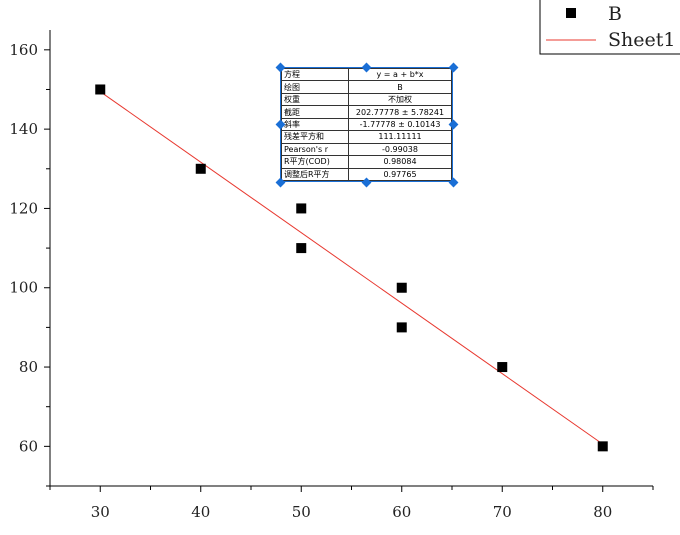 This screenshot has height=535, width=680. What do you see at coordinates (315, 99) in the screenshot?
I see `stats-key: 权重` at bounding box center [315, 99].